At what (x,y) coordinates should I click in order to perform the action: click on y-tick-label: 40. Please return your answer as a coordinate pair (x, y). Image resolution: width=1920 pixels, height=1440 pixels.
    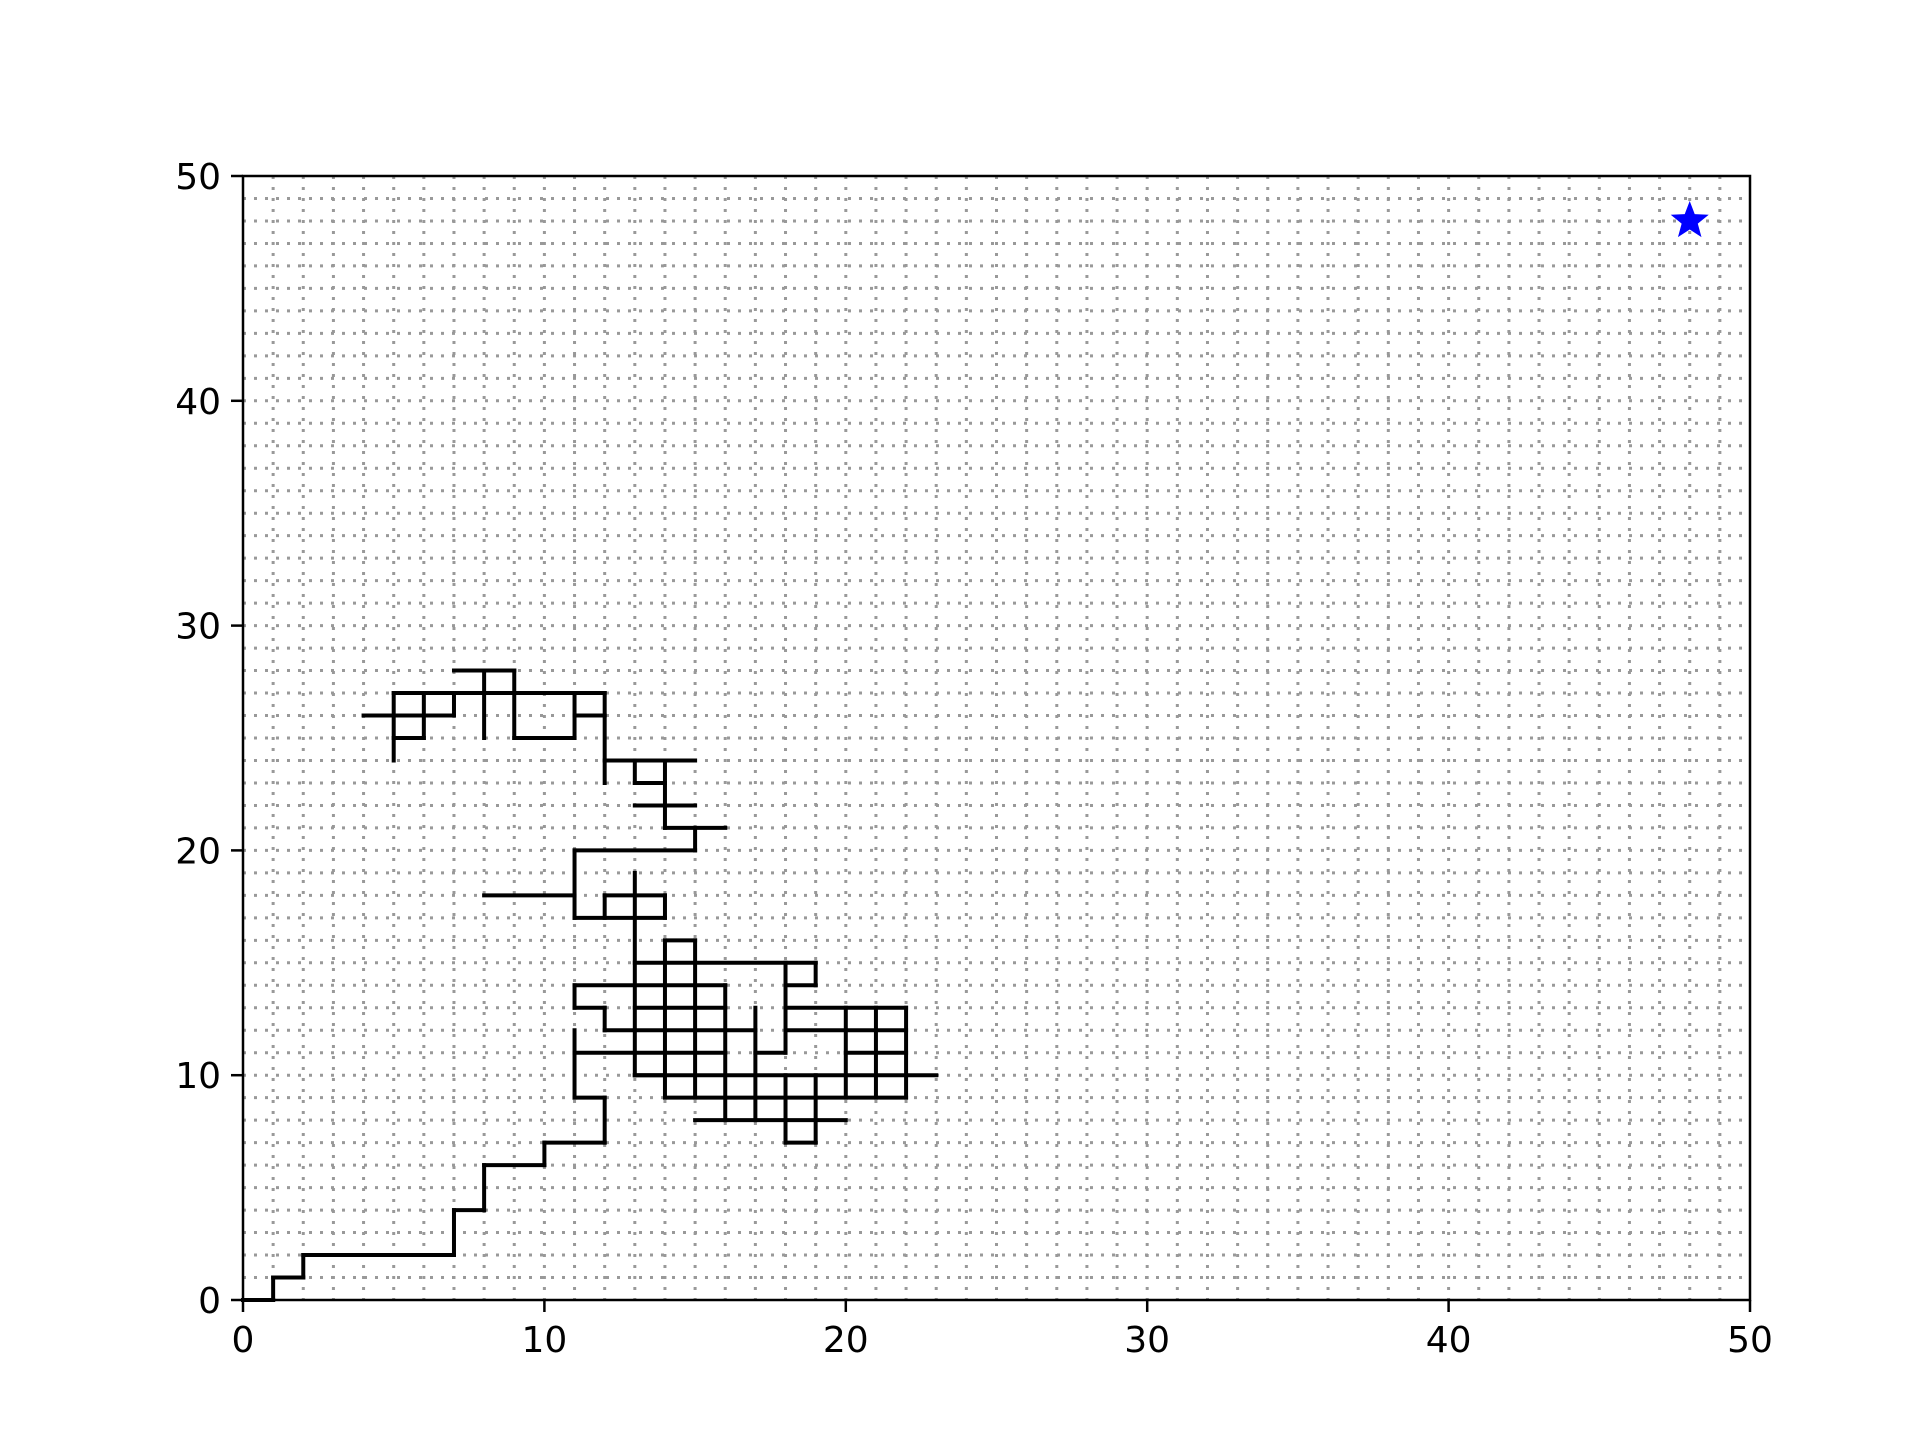
    Looking at the image, I should click on (198, 402).